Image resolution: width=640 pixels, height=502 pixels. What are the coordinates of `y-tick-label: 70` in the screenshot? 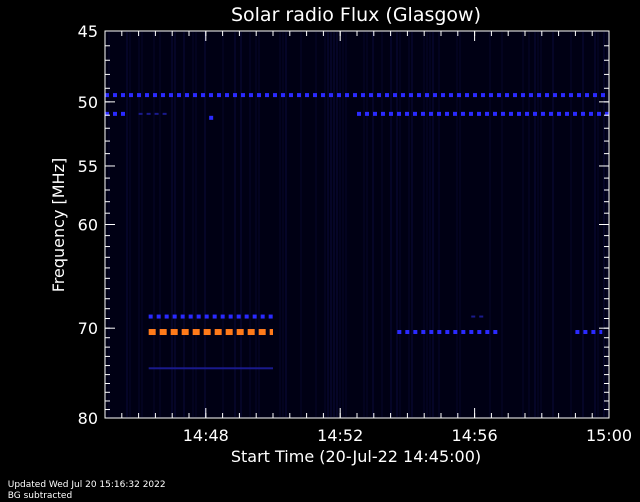 It's located at (88, 328).